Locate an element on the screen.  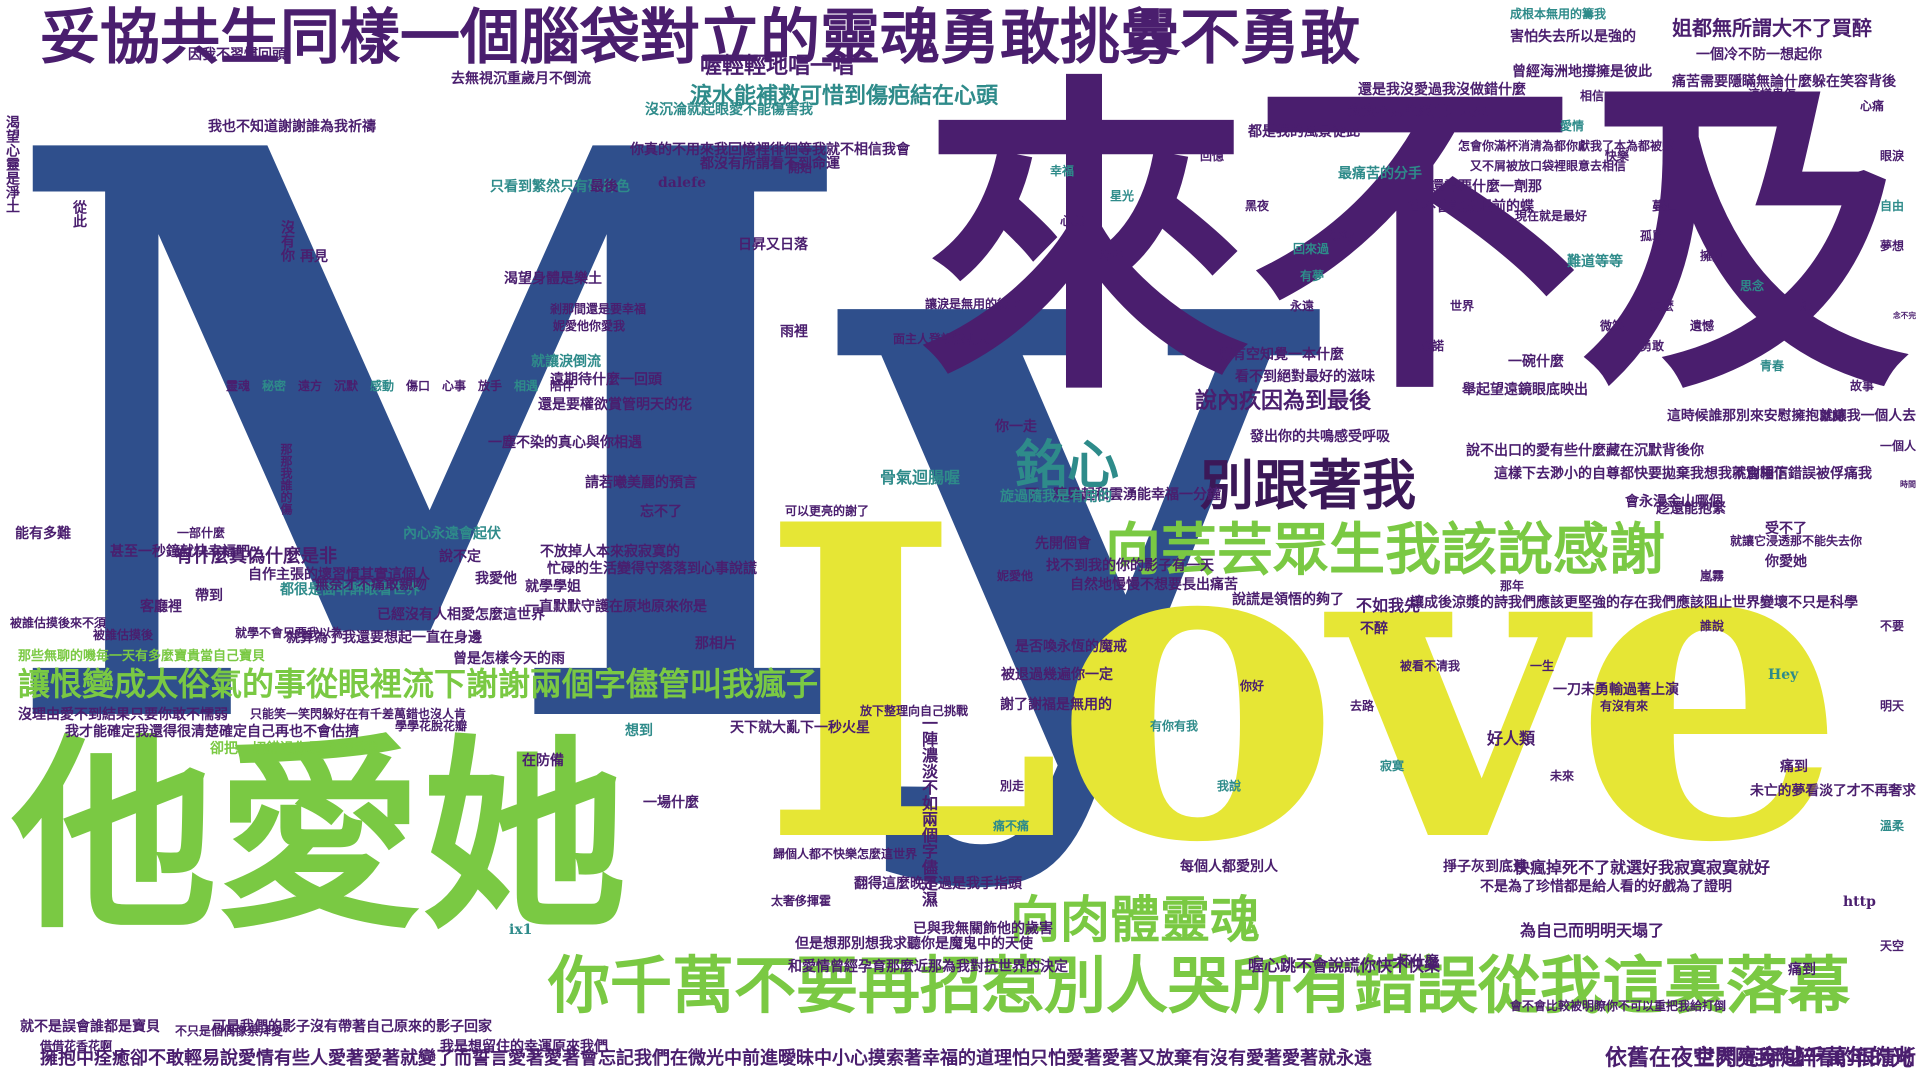
cloud-word: 卻把一切錯過你是愛不起我 is located at coordinates (294, 749).